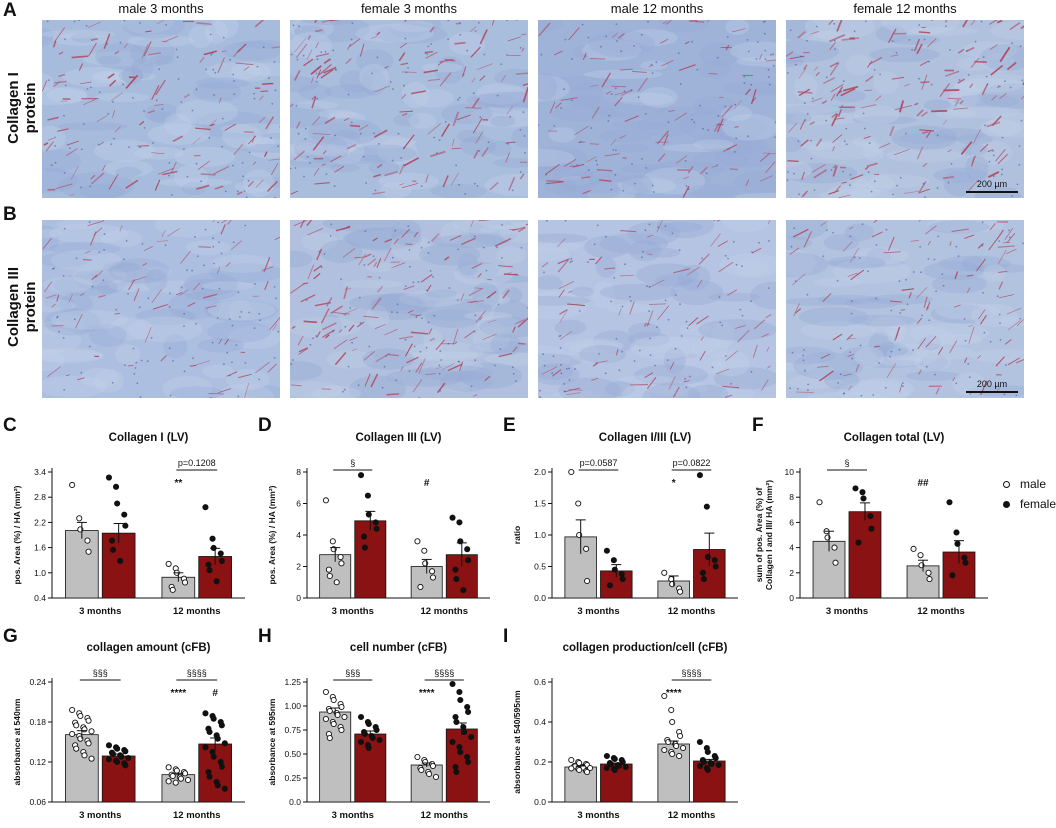 The image size is (1056, 828). What do you see at coordinates (40, 573) in the screenshot?
I see `y-tick-label: 1.0` at bounding box center [40, 573].